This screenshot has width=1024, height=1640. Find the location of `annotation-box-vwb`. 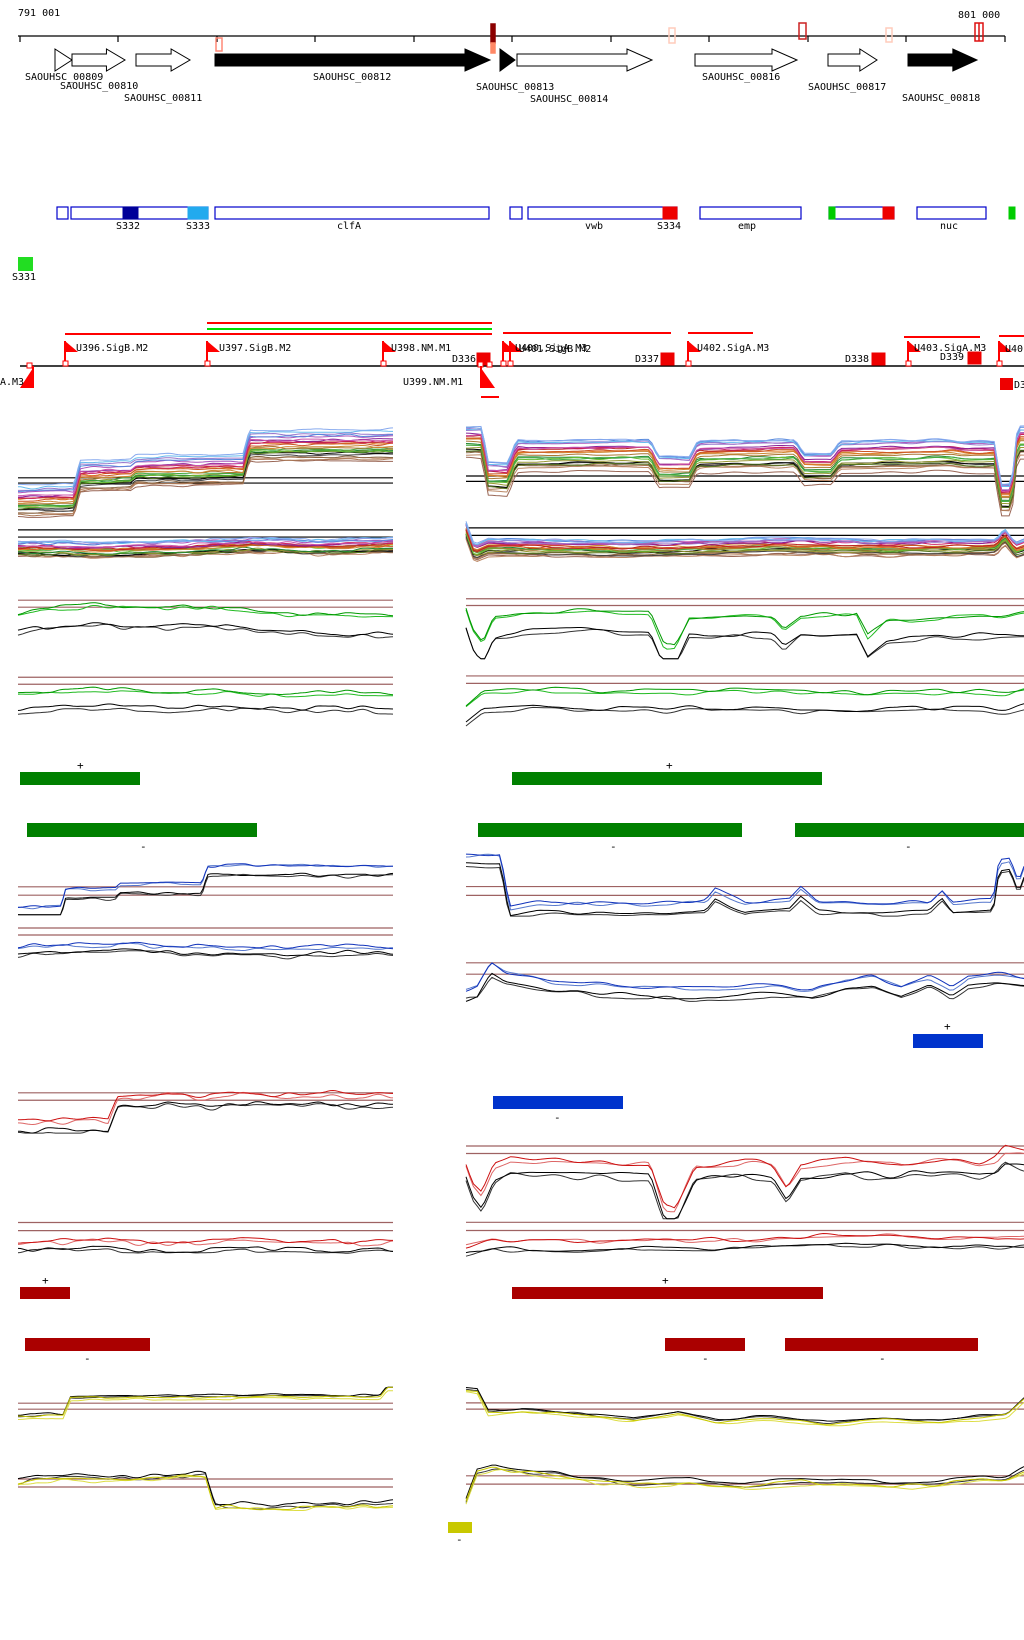

annotation-box-vwb is located at coordinates (602, 213).